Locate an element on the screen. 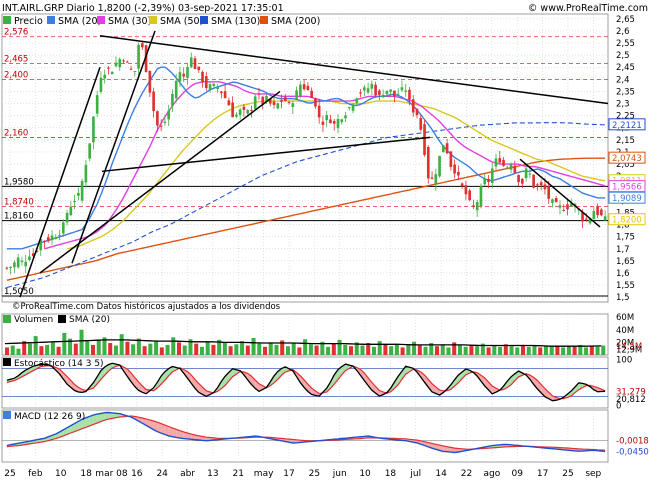 The width and height of the screenshot is (650, 483). level-label: 1,8740 is located at coordinates (19, 203).